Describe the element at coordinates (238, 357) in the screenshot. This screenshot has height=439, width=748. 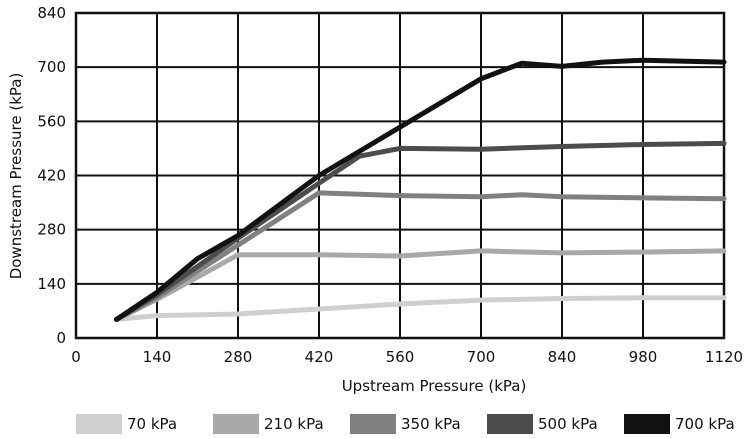
I see `x-tick-label: 280` at that location.